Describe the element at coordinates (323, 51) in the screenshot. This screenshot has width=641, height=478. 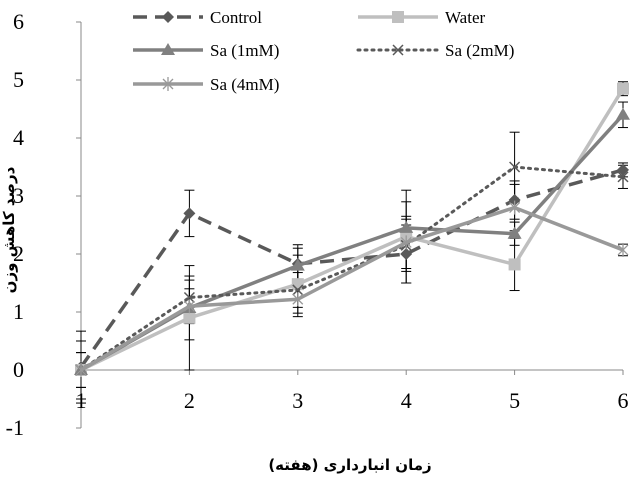
I see `chart-legend: Control Water Sa (1mM) Sa (2mM) Sa (4mM)` at that location.